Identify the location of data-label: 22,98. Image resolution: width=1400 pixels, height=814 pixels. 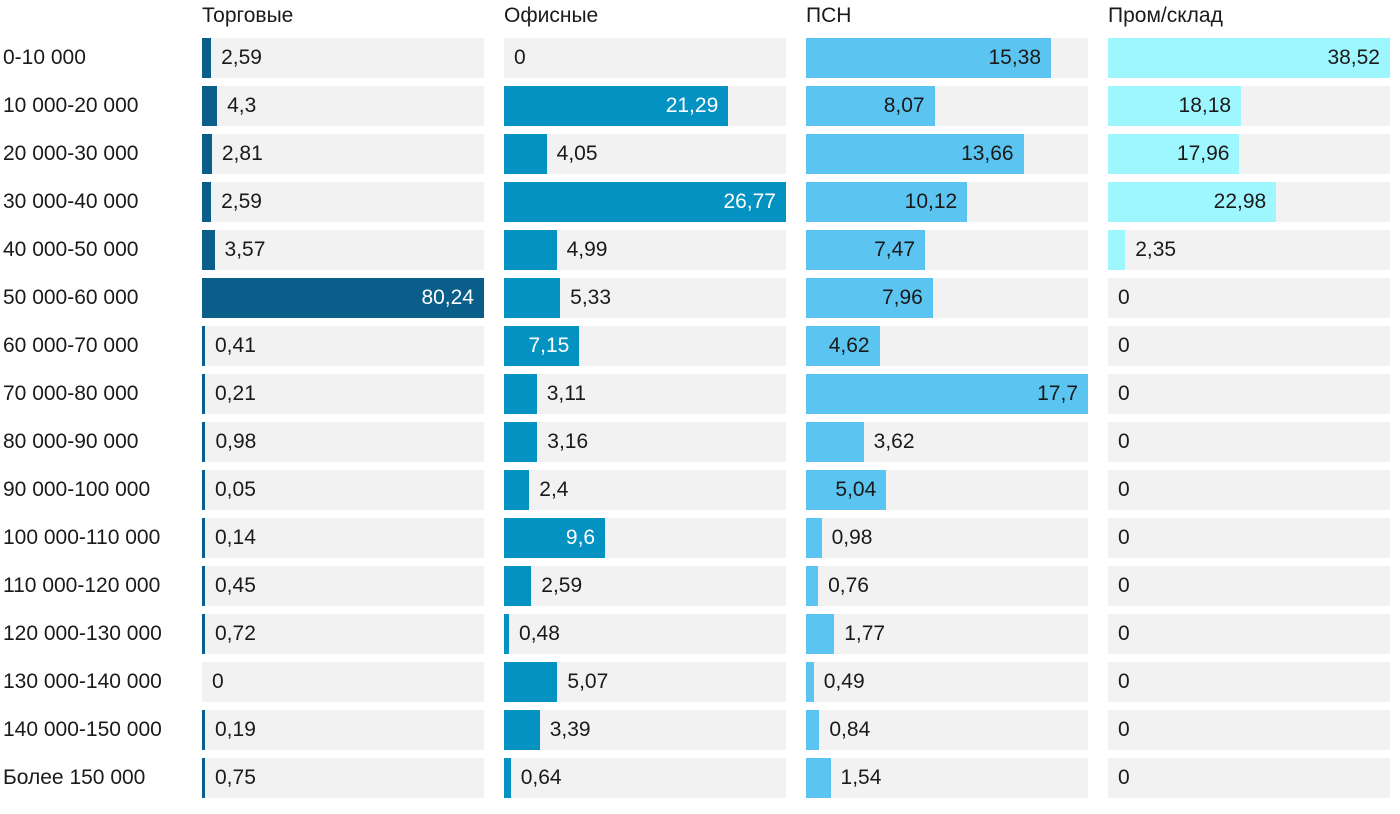
(1240, 201).